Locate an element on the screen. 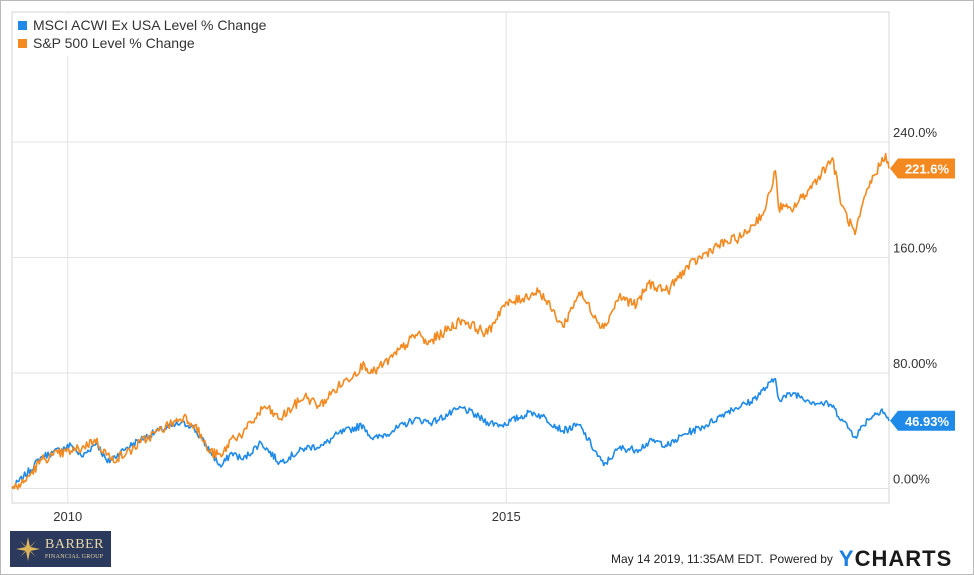 The height and width of the screenshot is (575, 974). footer-powered-by: Powered by is located at coordinates (801, 559).